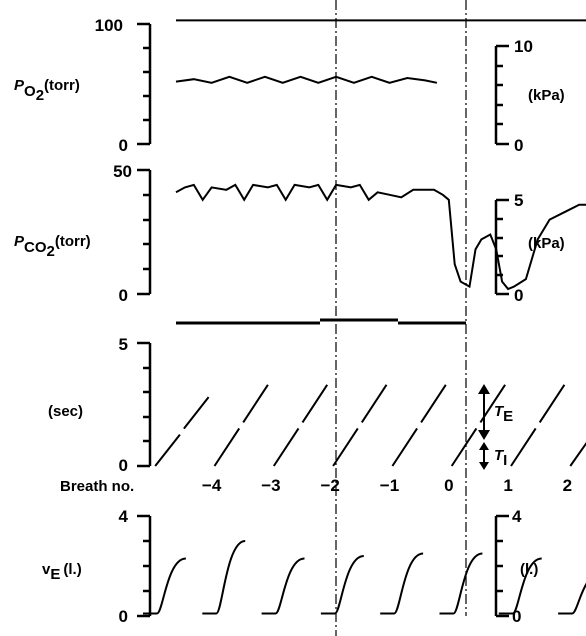 The height and width of the screenshot is (636, 586). Describe the element at coordinates (518, 145) in the screenshot. I see `po2-right-tick-0: 0` at that location.